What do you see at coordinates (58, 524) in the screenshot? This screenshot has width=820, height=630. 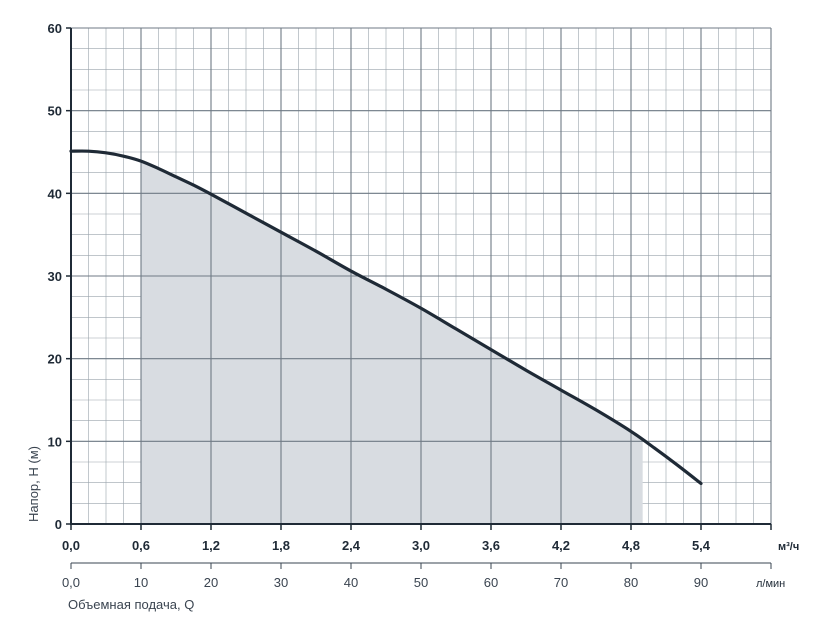 I see `y-tick-label: 0` at bounding box center [58, 524].